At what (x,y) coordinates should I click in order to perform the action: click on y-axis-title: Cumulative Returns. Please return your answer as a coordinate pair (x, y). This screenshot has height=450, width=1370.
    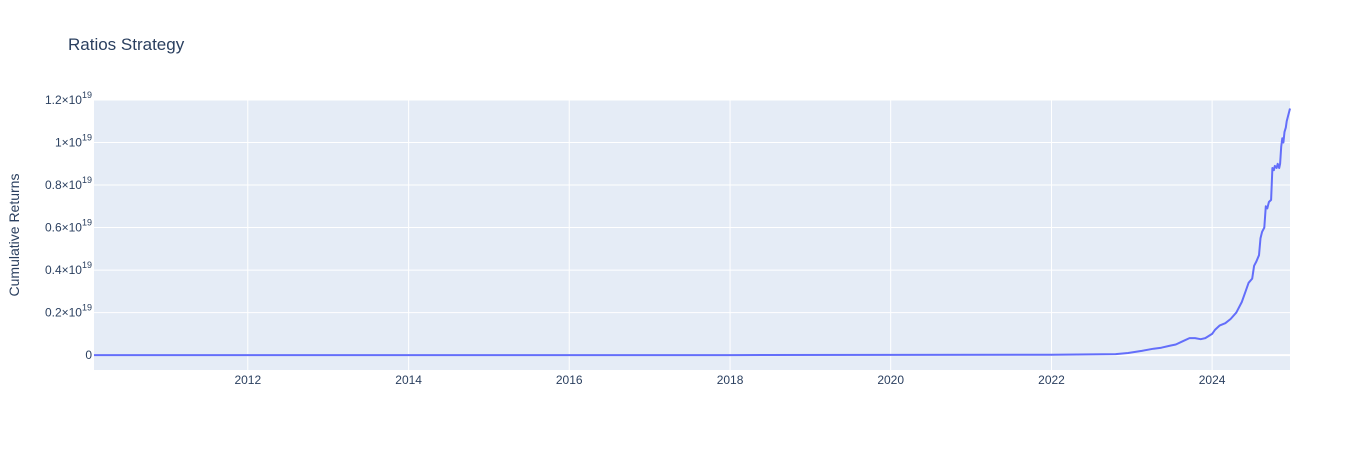
    Looking at the image, I should click on (14, 235).